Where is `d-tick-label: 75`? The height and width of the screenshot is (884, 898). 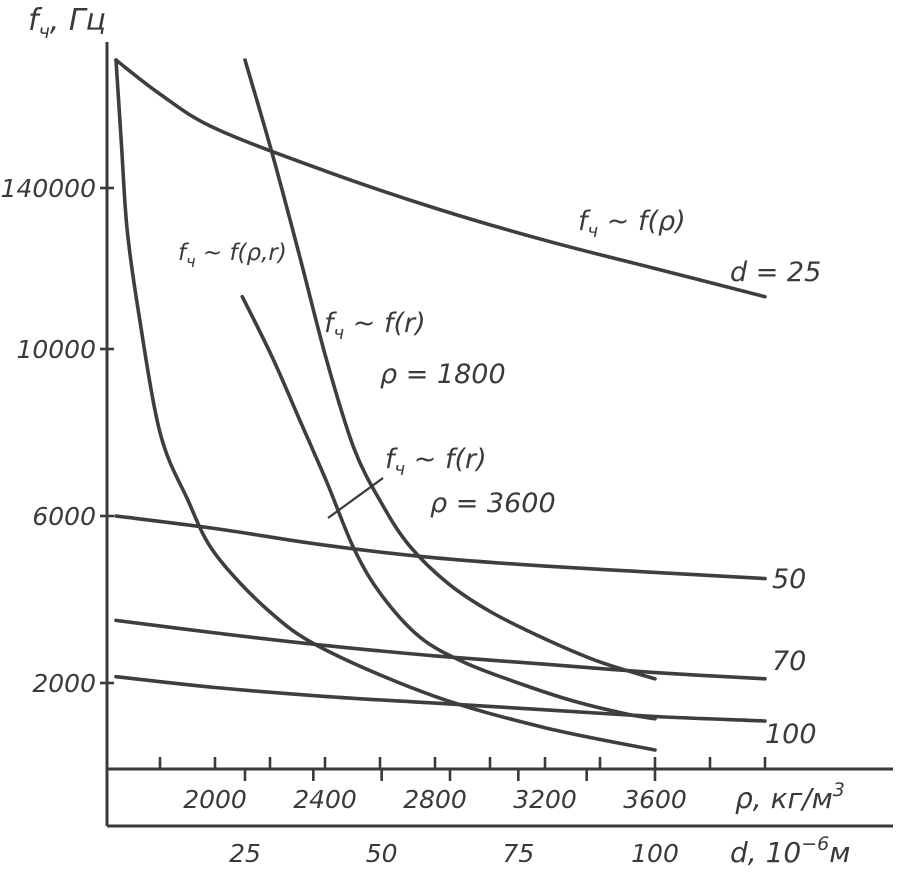 d-tick-label: 75 is located at coordinates (518, 853).